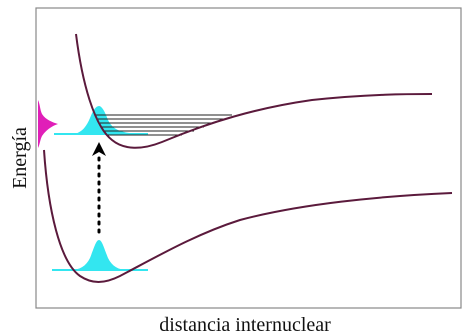 The width and height of the screenshot is (466, 335). Describe the element at coordinates (164, 125) in the screenshot. I see `excited-vibrational-levels` at that location.